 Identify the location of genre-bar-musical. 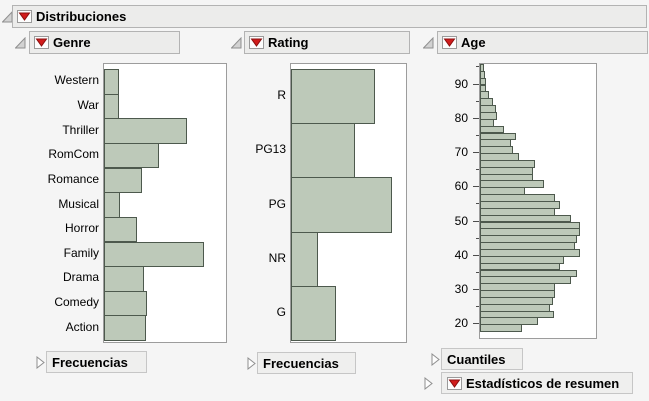
(112, 205).